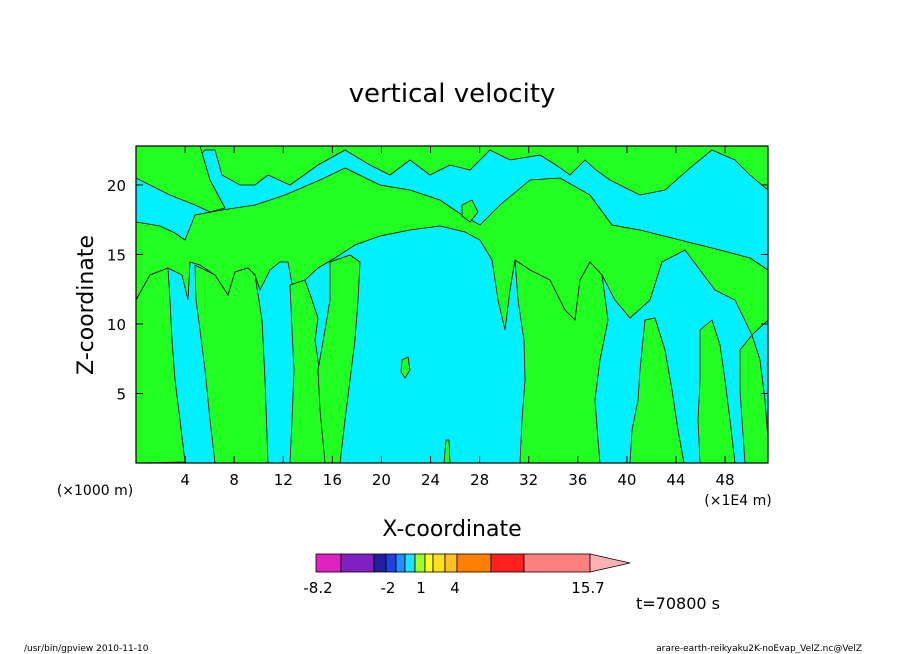 This screenshot has height=654, width=904. Describe the element at coordinates (561, 361) in the screenshot. I see `right-positive-region` at that location.